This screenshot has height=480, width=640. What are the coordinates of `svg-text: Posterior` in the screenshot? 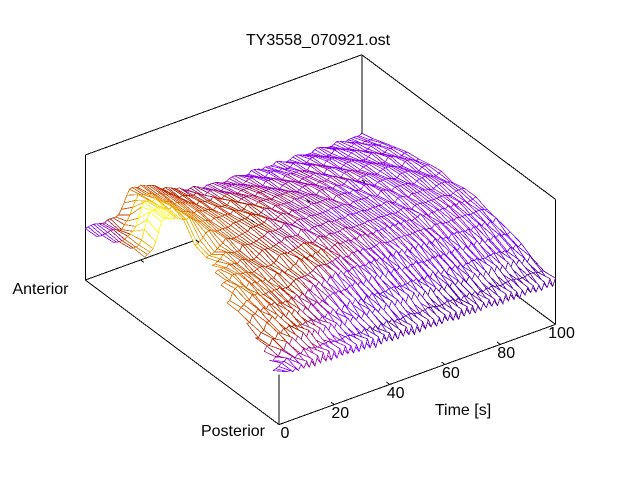 It's located at (233, 431).